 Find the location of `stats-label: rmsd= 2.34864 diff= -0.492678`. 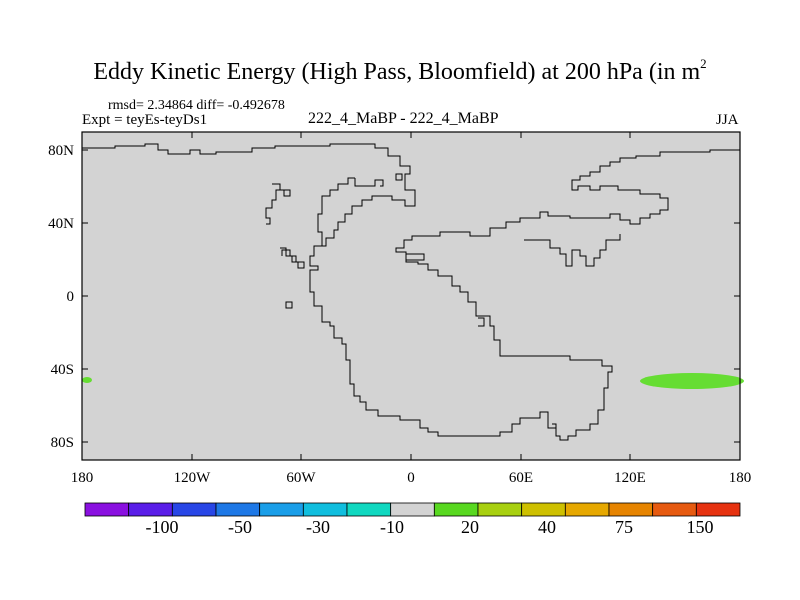

stats-label: rmsd= 2.34864 diff= -0.492678 is located at coordinates (196, 105).